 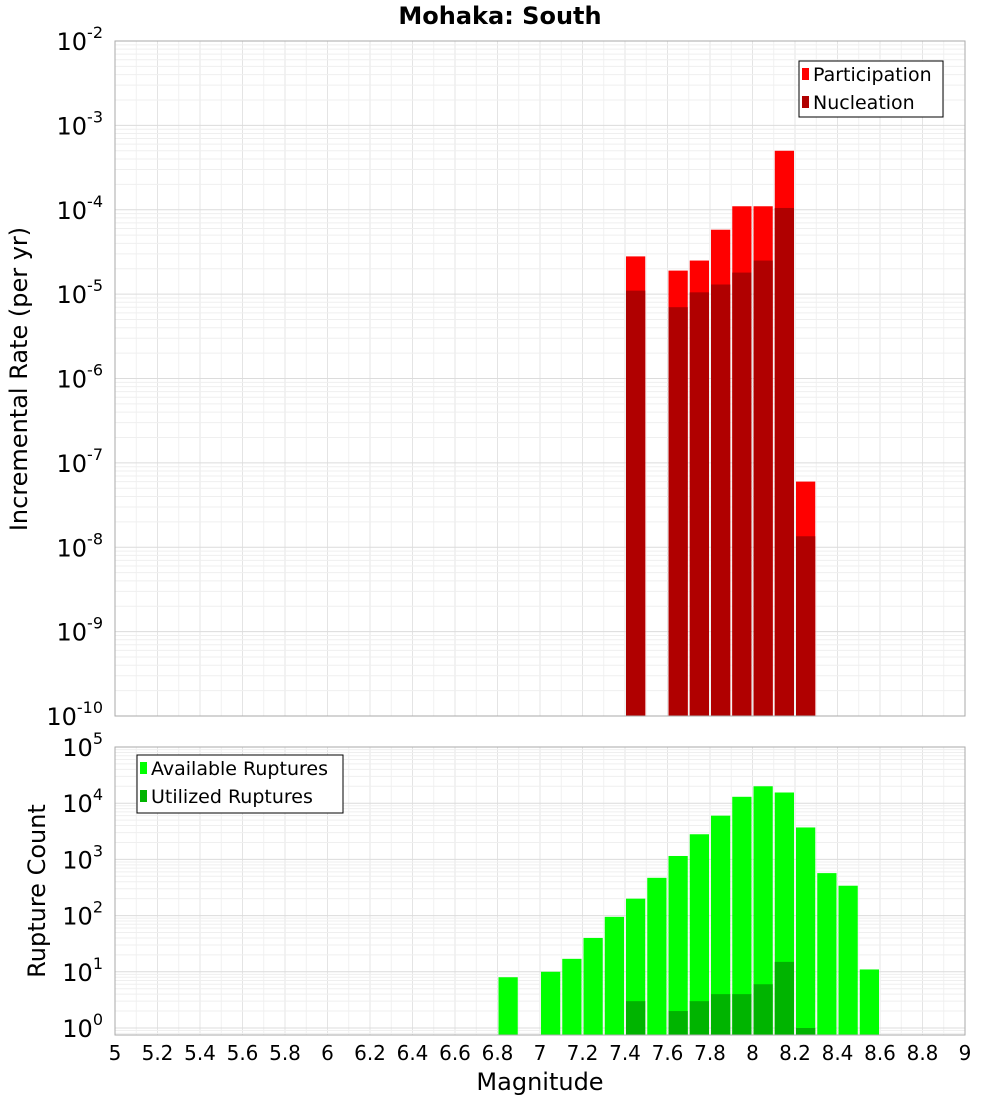 I want to click on top-y-axis-label: Incremental Rate (per yr), so click(x=19, y=379).